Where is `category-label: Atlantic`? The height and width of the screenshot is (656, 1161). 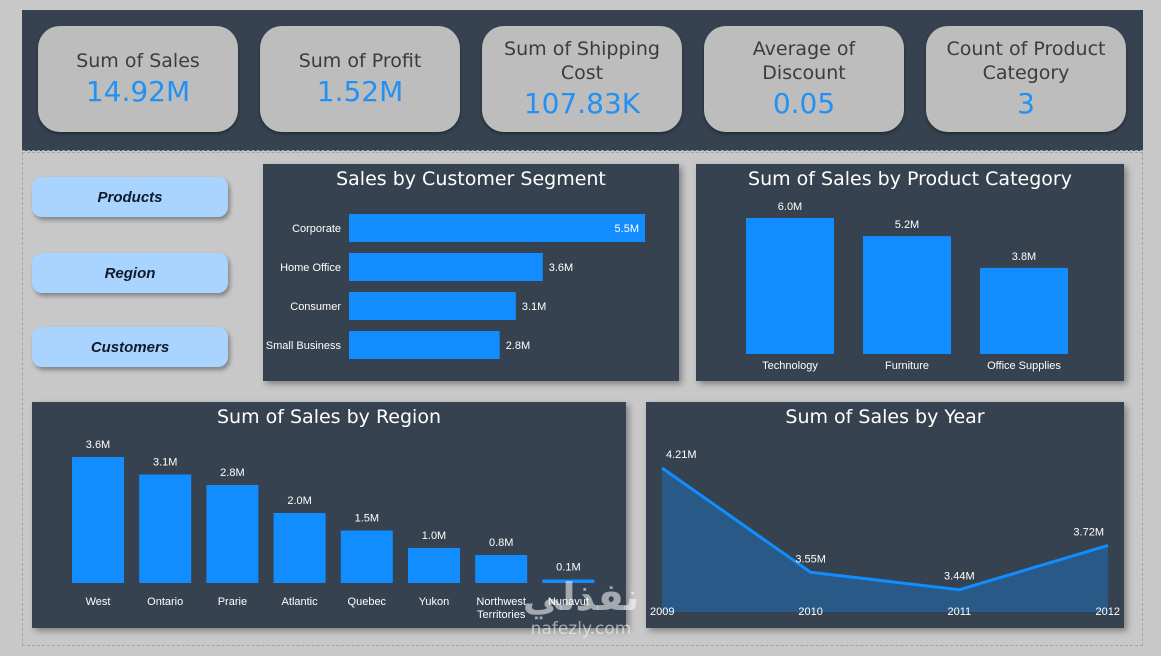
category-label: Atlantic is located at coordinates (300, 602).